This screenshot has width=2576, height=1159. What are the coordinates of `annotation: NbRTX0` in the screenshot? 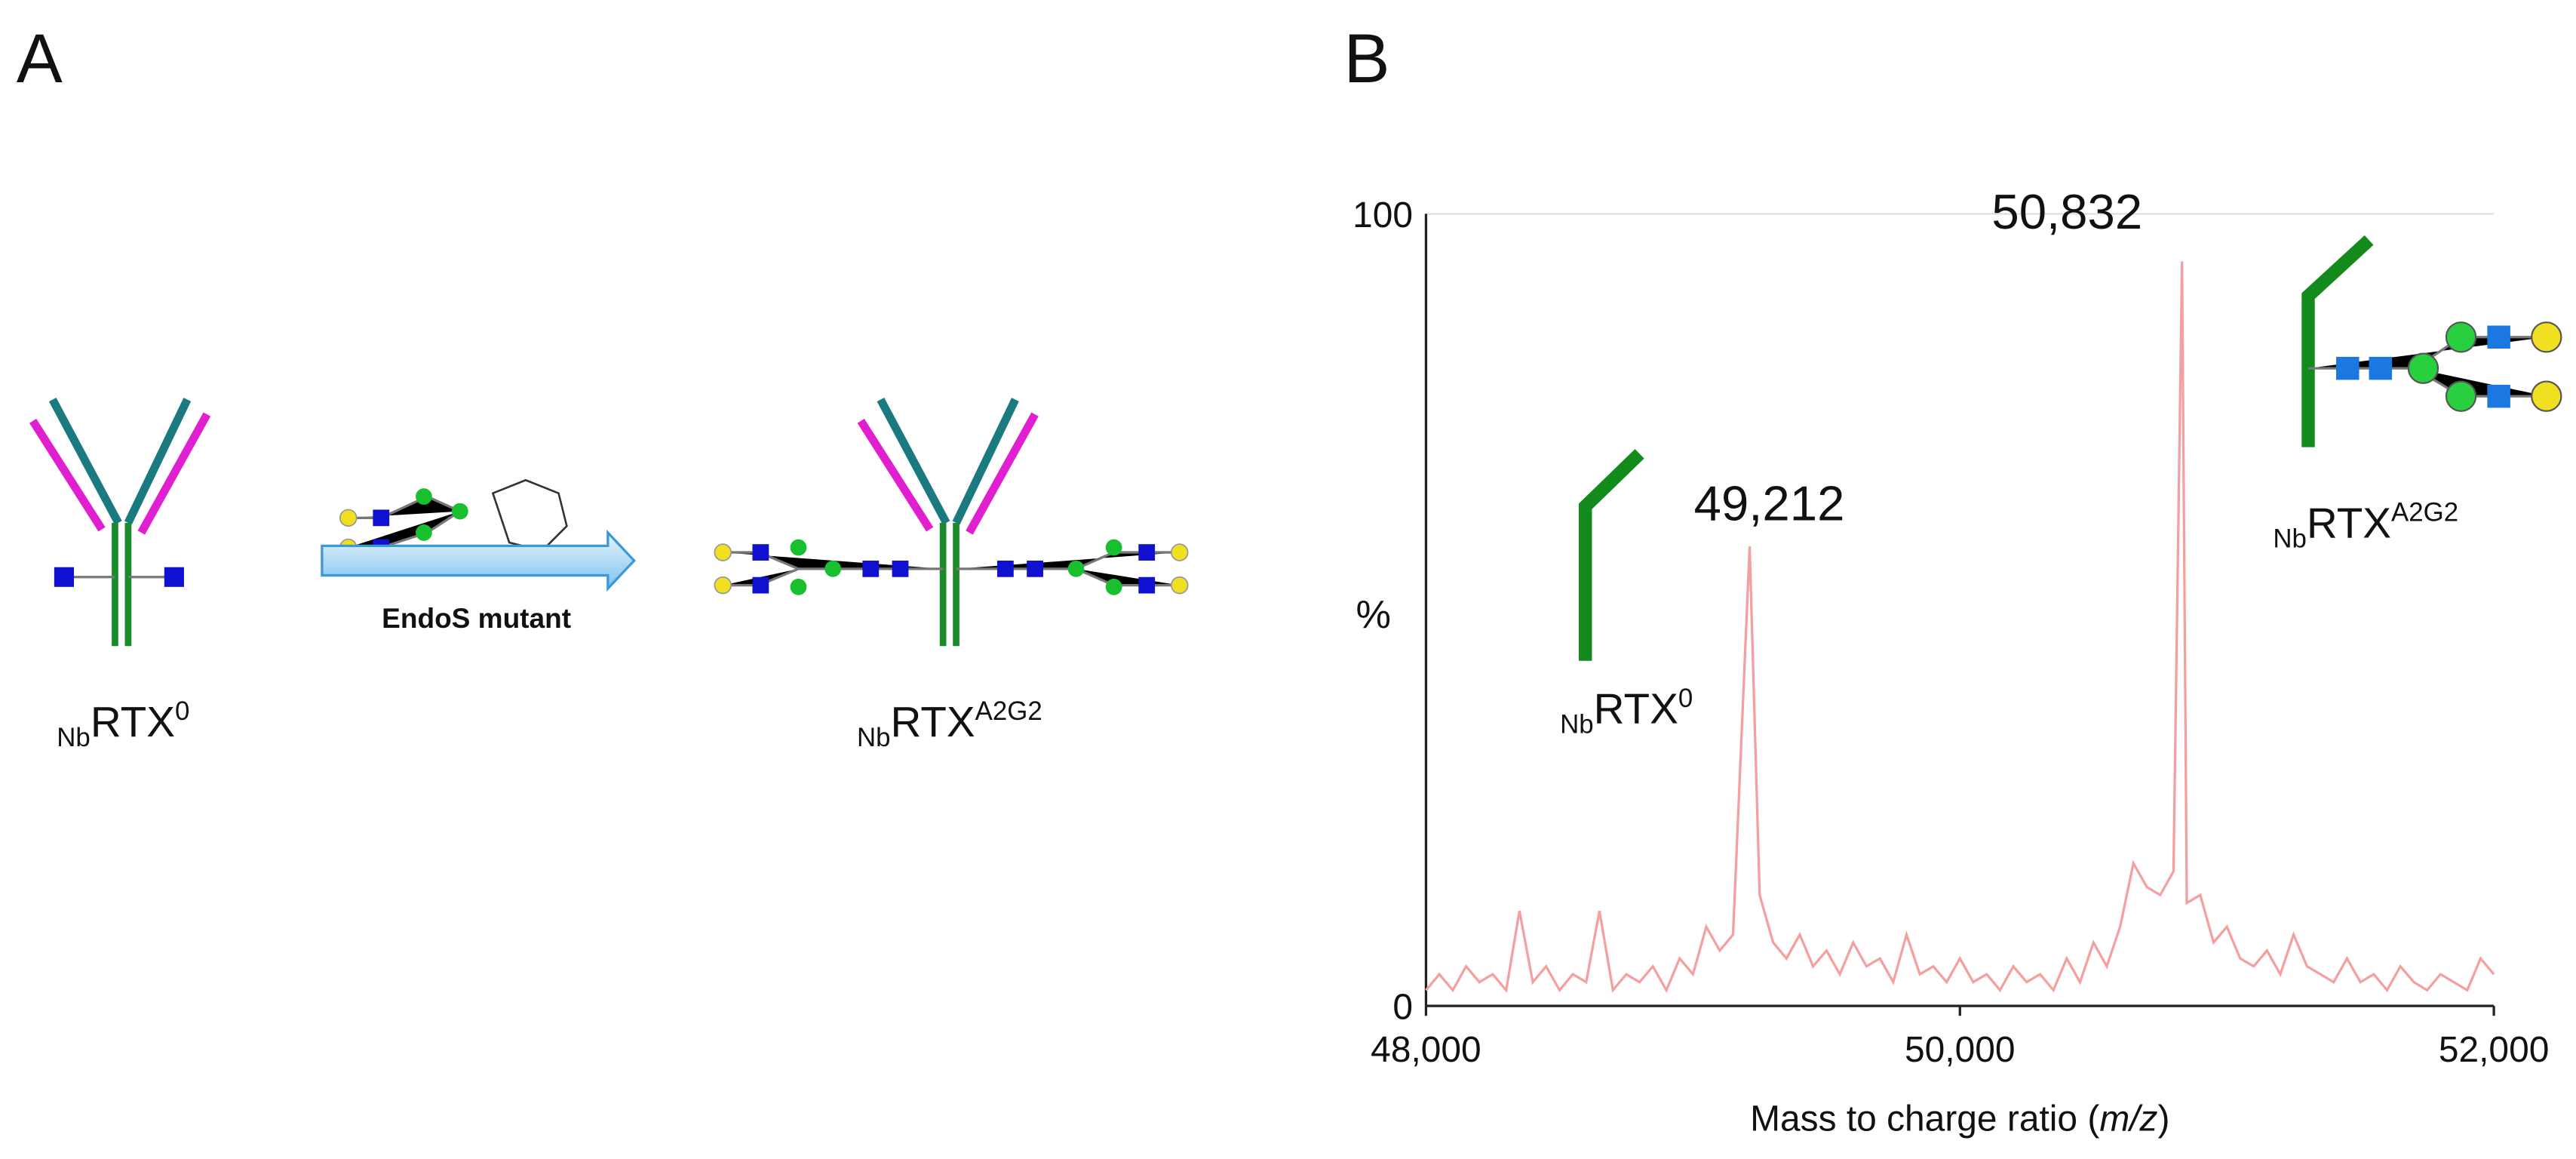 It's located at (1626, 711).